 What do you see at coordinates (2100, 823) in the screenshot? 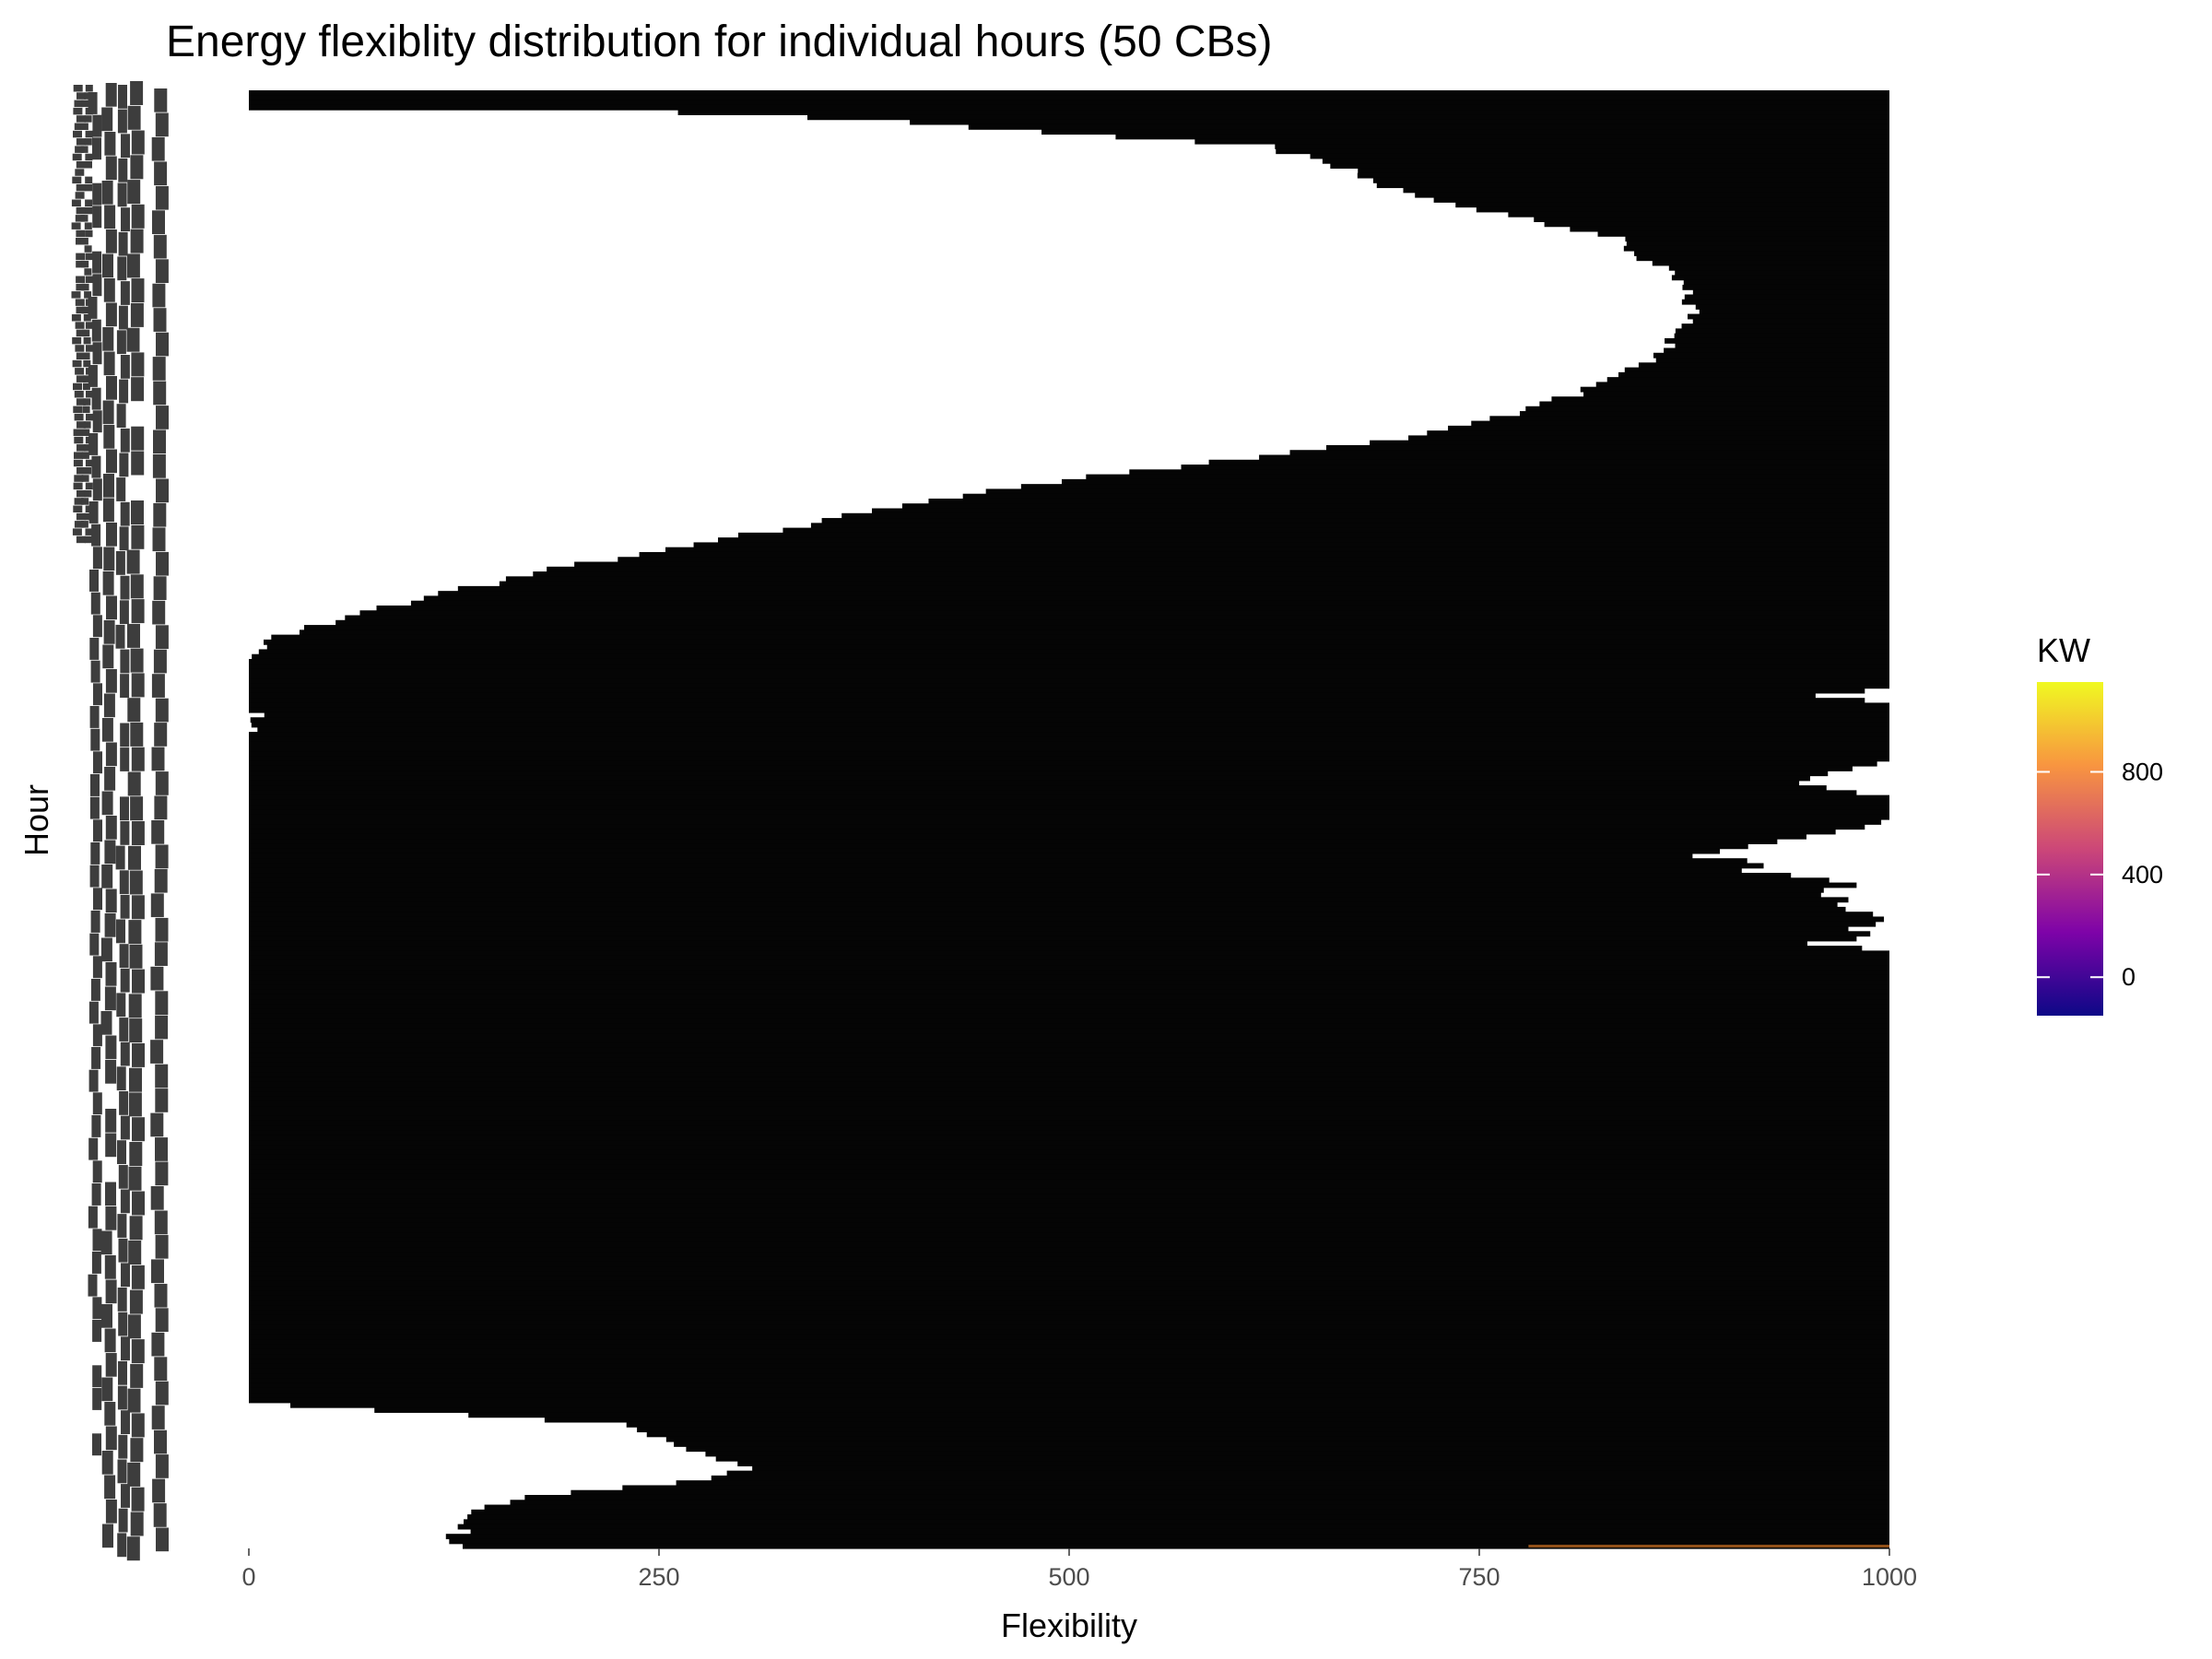
I see `legend: KW 0 400 800` at bounding box center [2100, 823].